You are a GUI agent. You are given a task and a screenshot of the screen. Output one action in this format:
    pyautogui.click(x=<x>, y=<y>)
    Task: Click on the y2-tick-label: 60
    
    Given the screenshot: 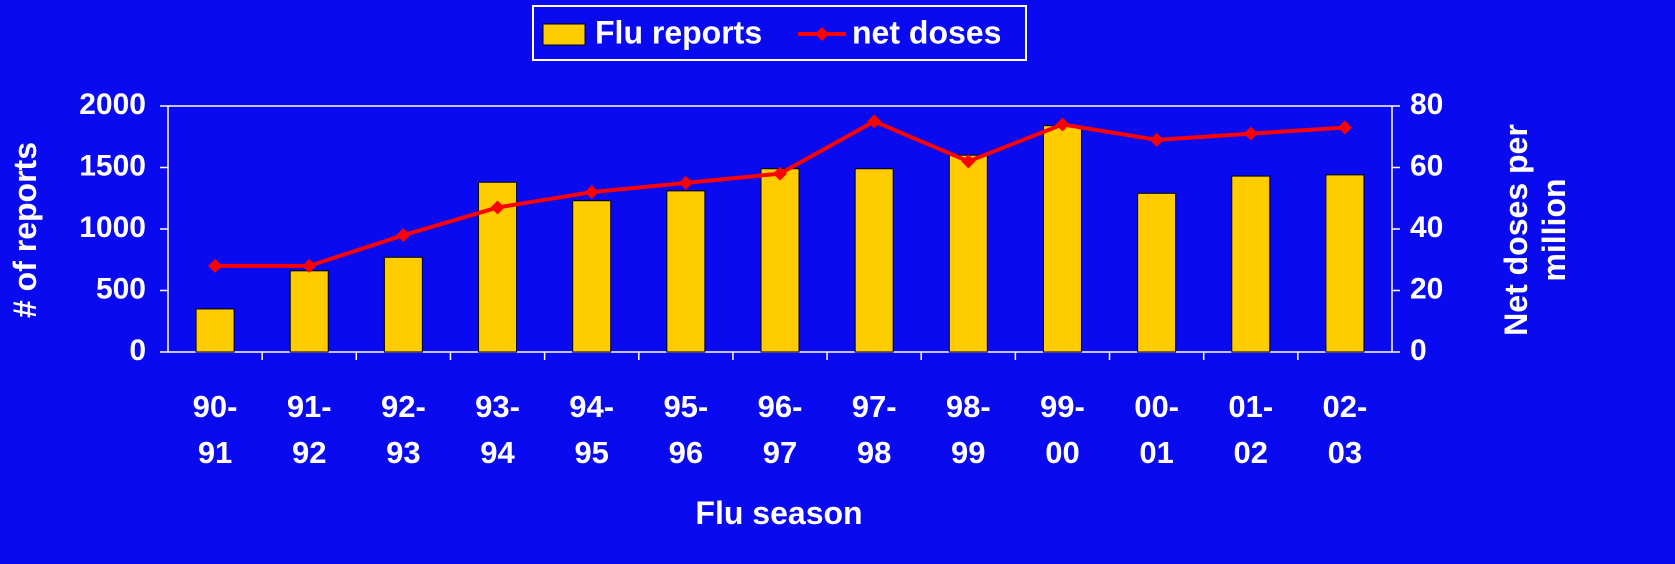 What is the action you would take?
    pyautogui.click(x=1426, y=165)
    